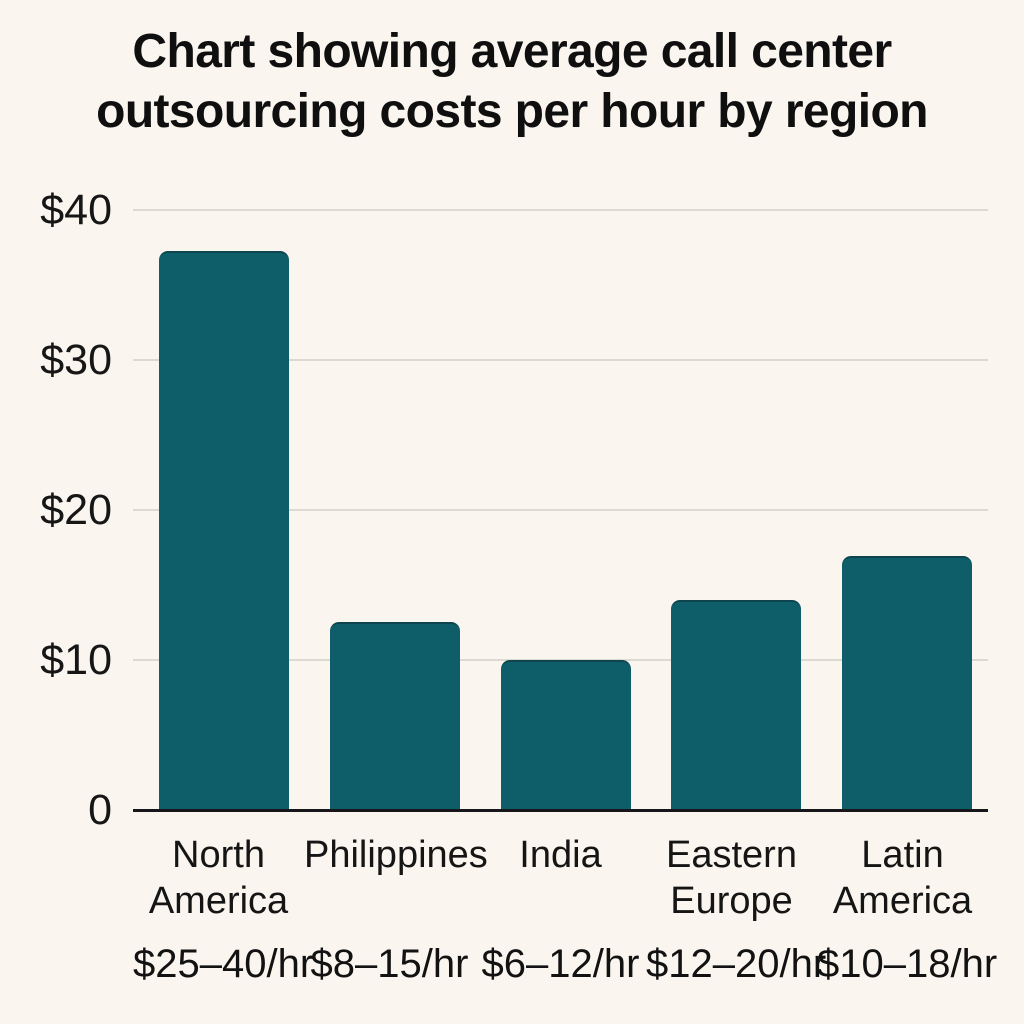  Describe the element at coordinates (76, 660) in the screenshot. I see `y-tick-label: $10` at that location.